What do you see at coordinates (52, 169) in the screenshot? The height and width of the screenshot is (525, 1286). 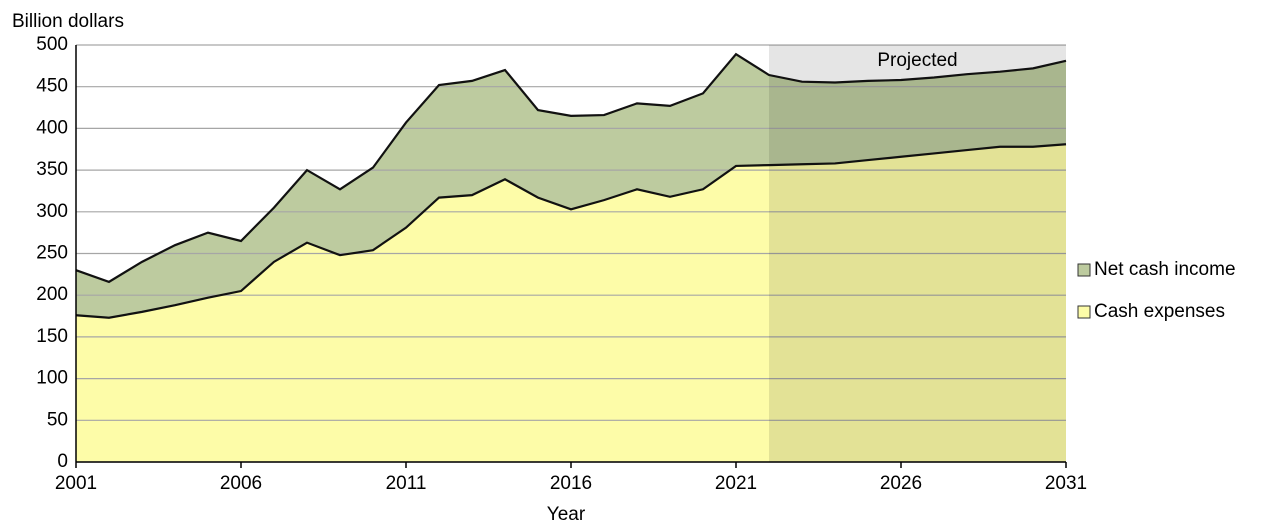 I see `y-tick-label: 350` at bounding box center [52, 169].